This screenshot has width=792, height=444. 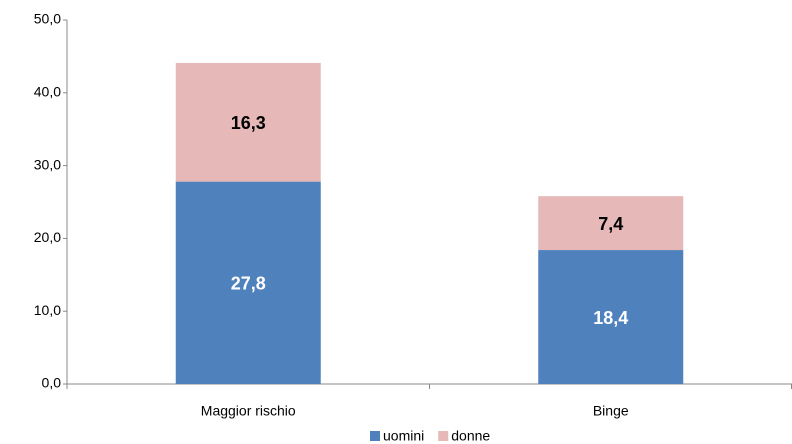 What do you see at coordinates (47, 164) in the screenshot?
I see `y-tick-label: 30,0` at bounding box center [47, 164].